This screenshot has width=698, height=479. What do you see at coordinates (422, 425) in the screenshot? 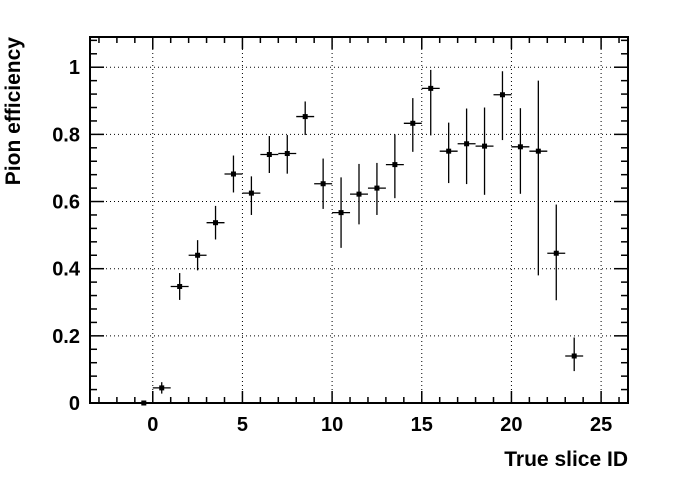
I see `x-tick-label: 15` at bounding box center [422, 425].